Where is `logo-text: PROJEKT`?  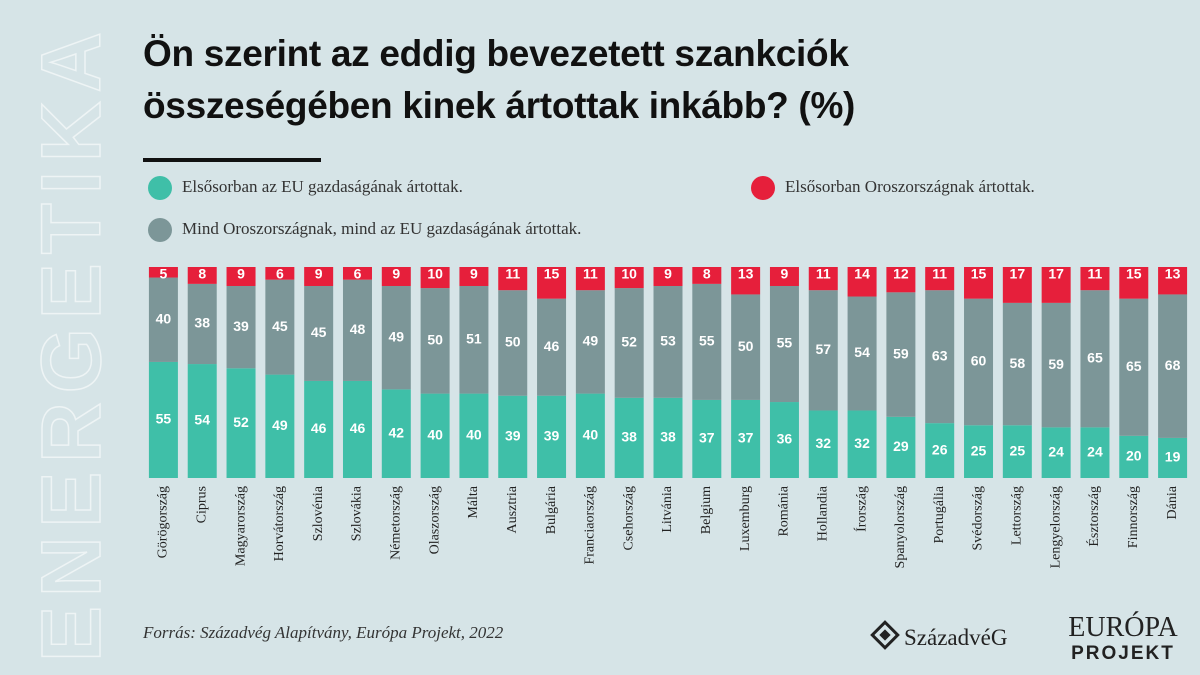
logo-text: PROJEKT is located at coordinates (1123, 653).